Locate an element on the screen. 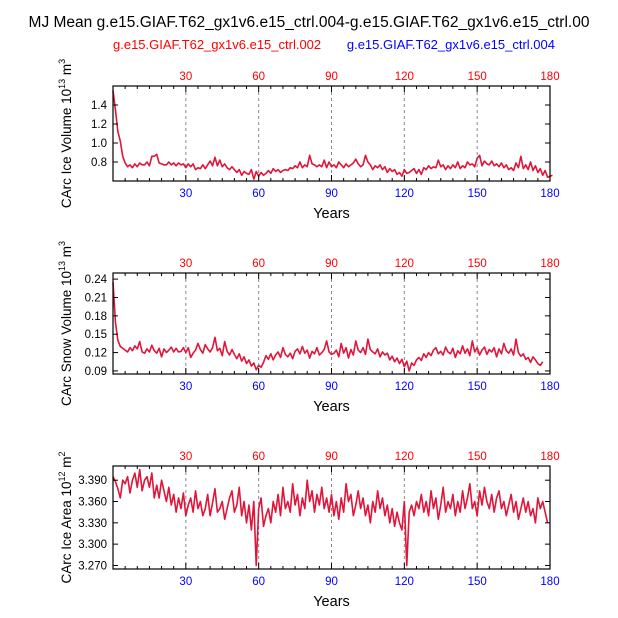 The width and height of the screenshot is (618, 618). y-tick-label: 3.330 is located at coordinates (92, 524).